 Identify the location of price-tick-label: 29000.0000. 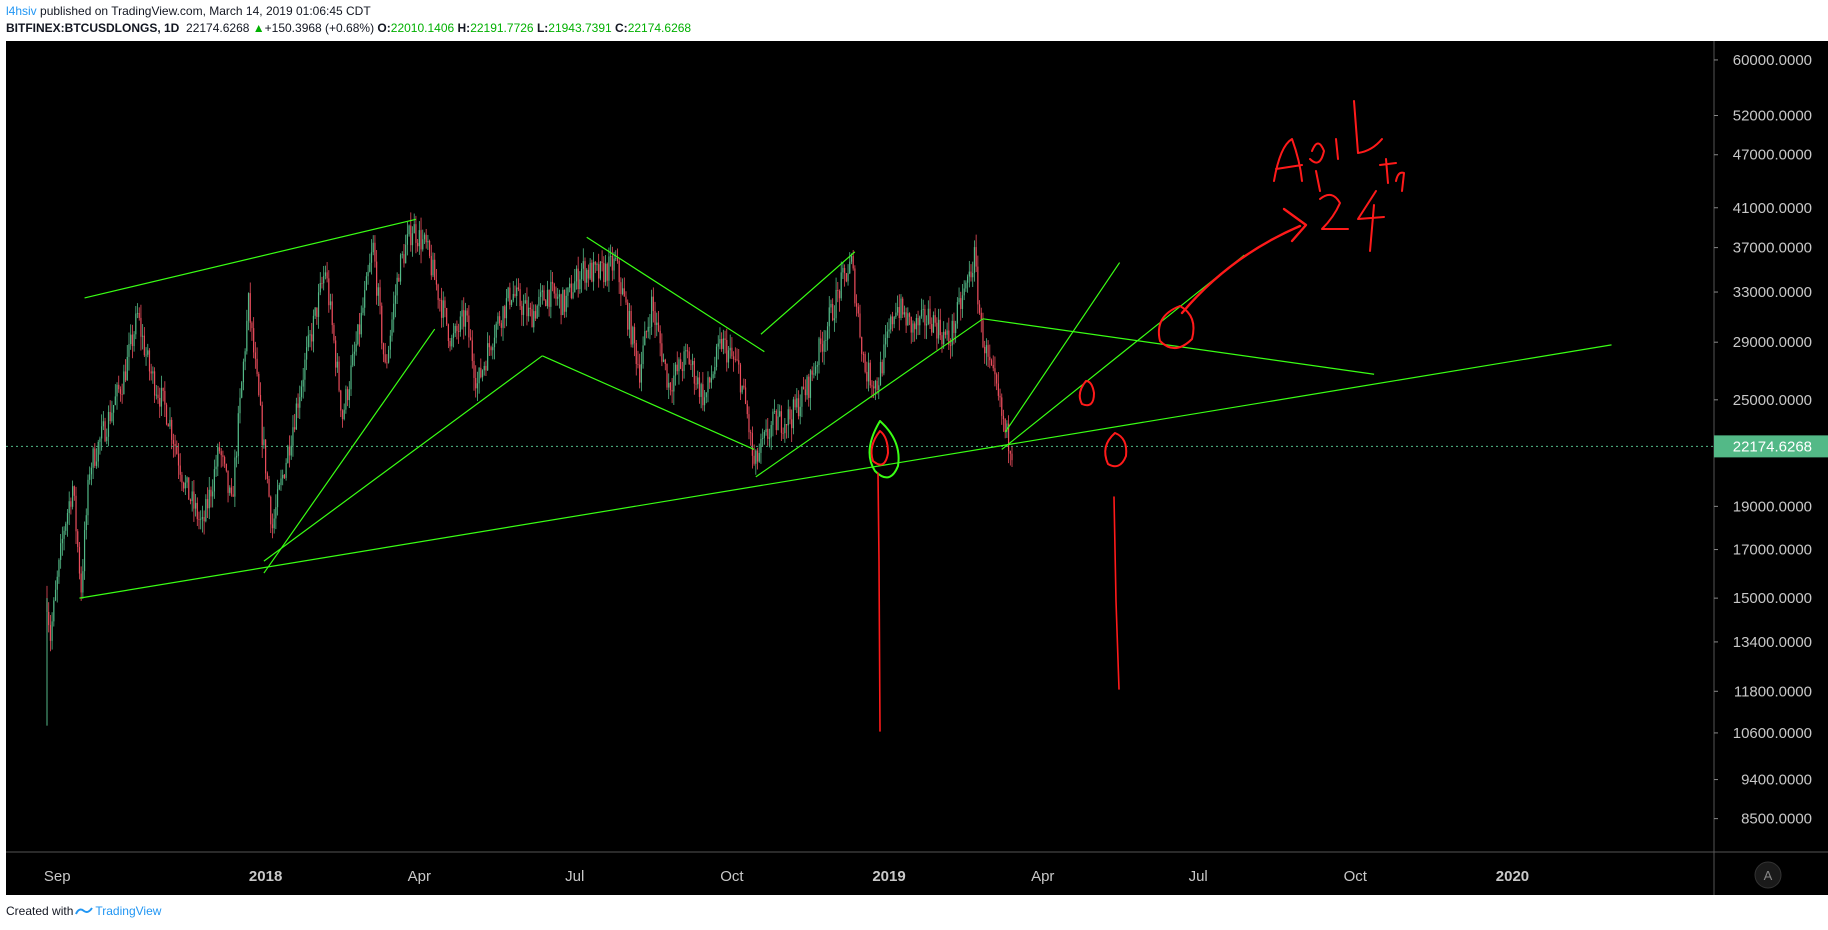
(1772, 342).